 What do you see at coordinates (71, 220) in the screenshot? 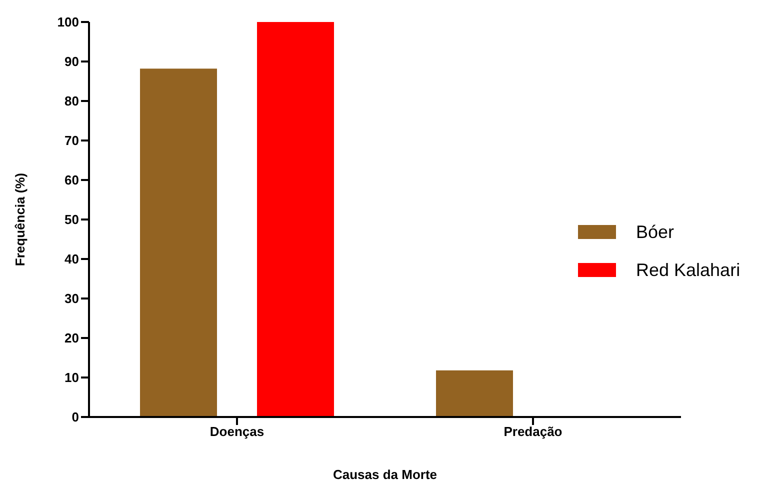
I see `y-tick-label: 50` at bounding box center [71, 220].